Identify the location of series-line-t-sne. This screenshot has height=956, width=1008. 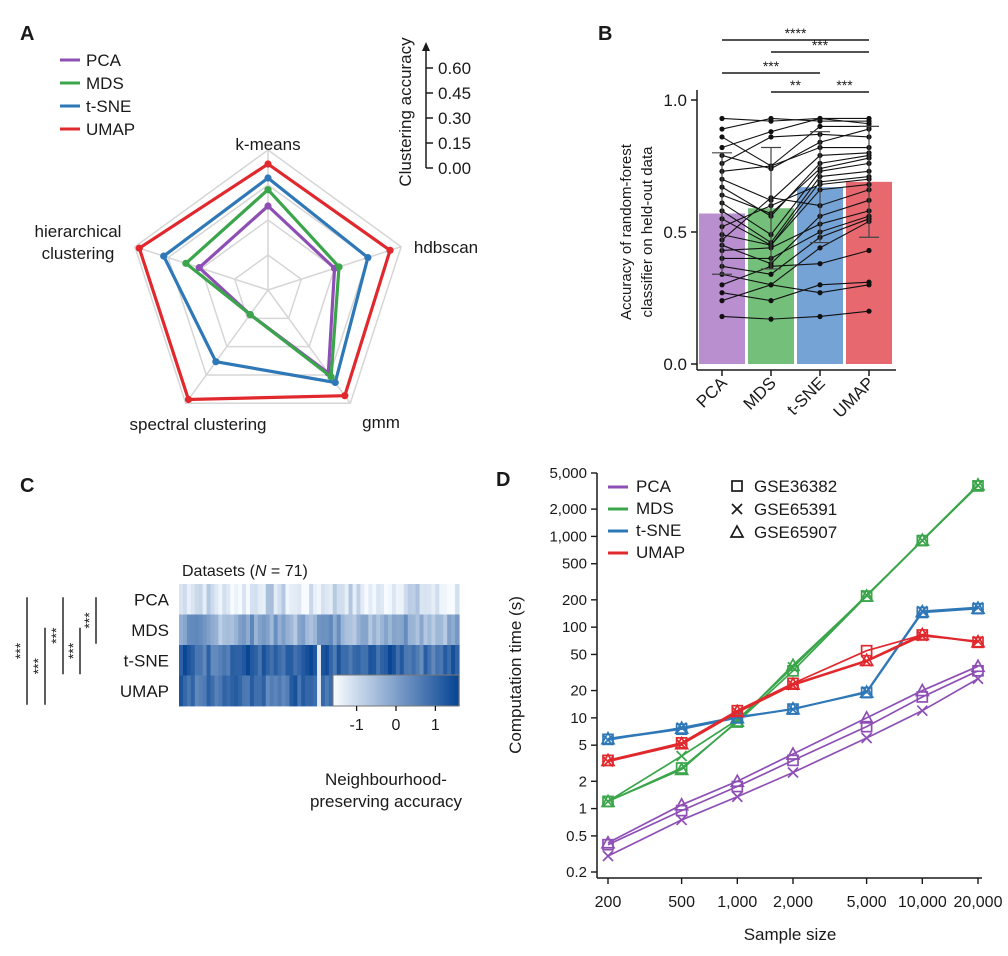
(793, 673).